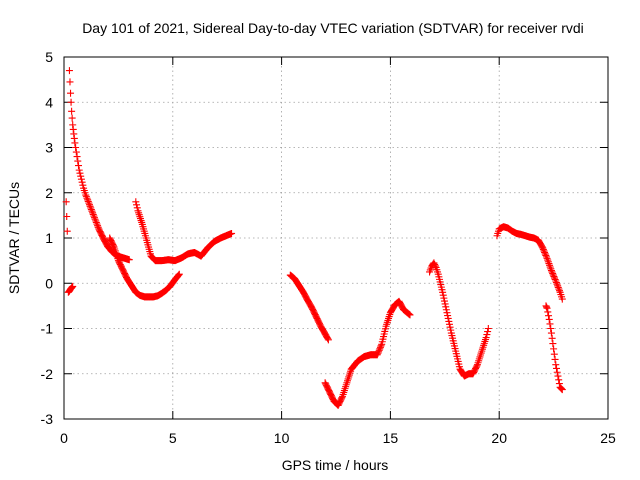 Image resolution: width=640 pixels, height=480 pixels. What do you see at coordinates (608, 438) in the screenshot?
I see `x-tick-label: 25` at bounding box center [608, 438].